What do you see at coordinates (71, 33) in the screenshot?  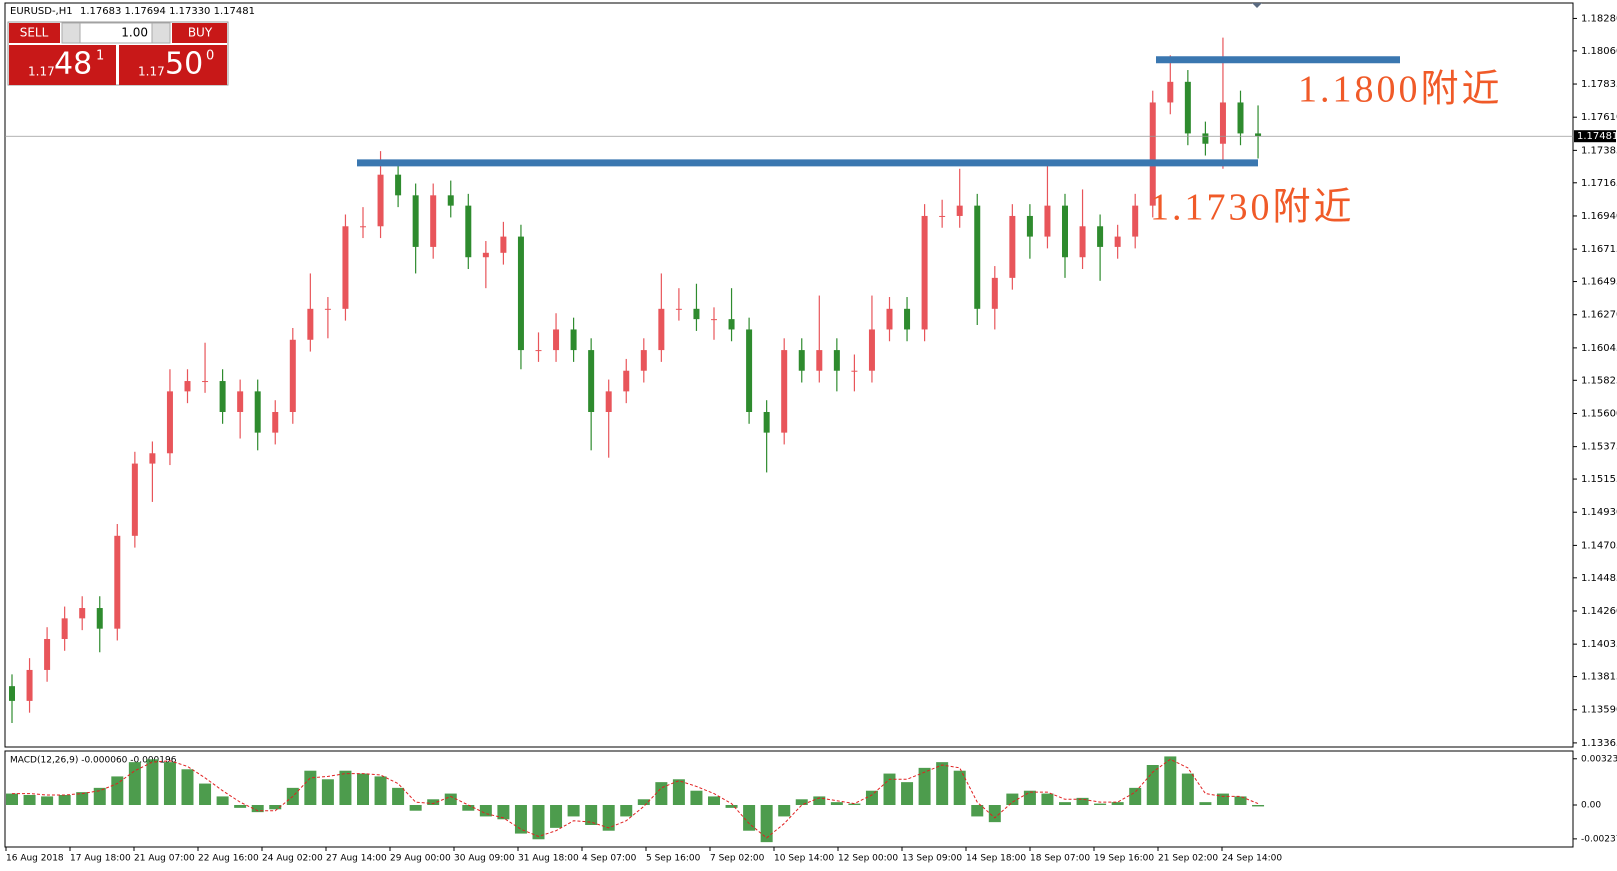 I see `lot-down` at bounding box center [71, 33].